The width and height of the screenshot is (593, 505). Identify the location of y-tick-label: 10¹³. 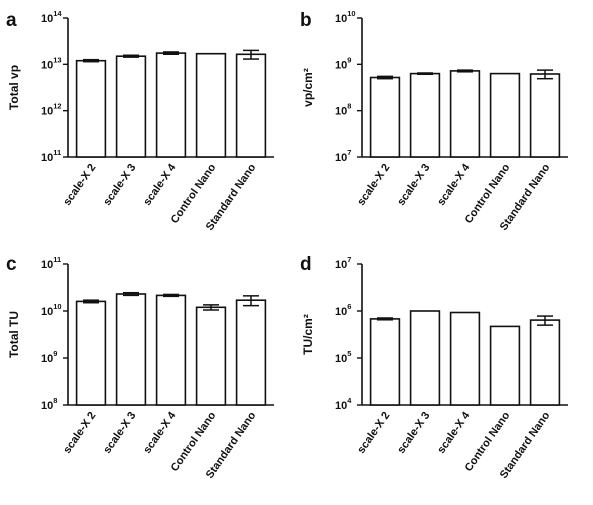
(51, 63).